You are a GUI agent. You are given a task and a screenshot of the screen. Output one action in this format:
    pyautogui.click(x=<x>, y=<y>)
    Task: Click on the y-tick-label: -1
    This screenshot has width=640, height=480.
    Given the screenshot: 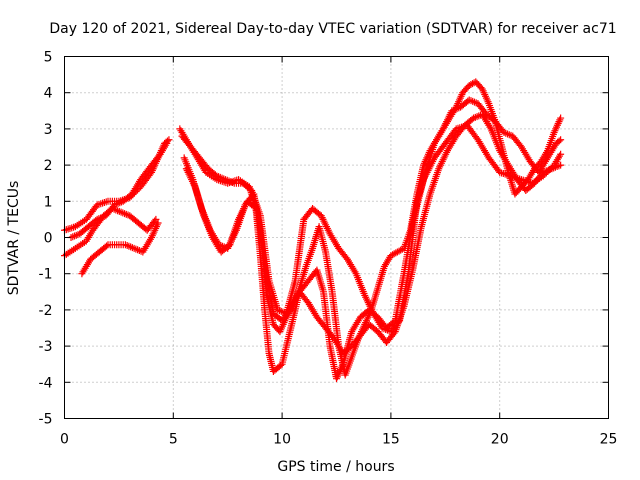 What is the action you would take?
    pyautogui.click(x=46, y=275)
    